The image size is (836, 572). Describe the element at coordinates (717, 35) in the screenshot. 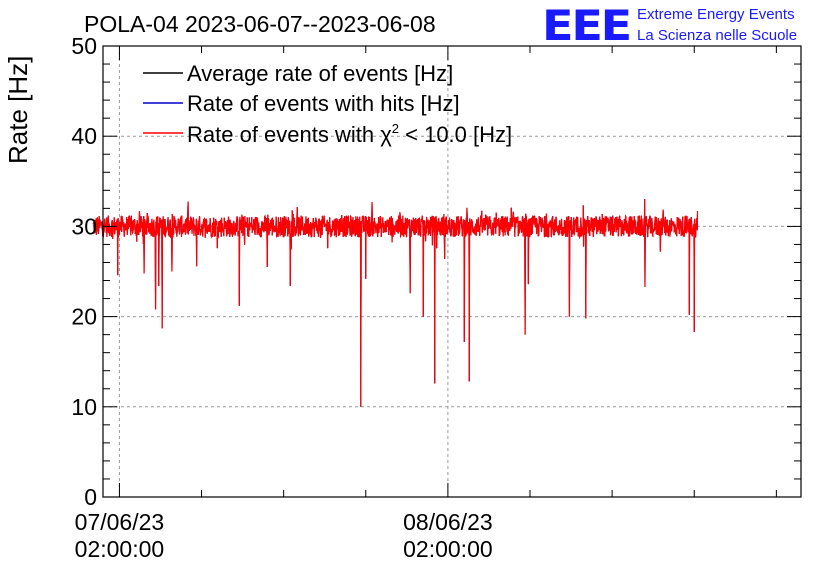

I see `logo-line2: La Scienza nelle Scuole` at that location.